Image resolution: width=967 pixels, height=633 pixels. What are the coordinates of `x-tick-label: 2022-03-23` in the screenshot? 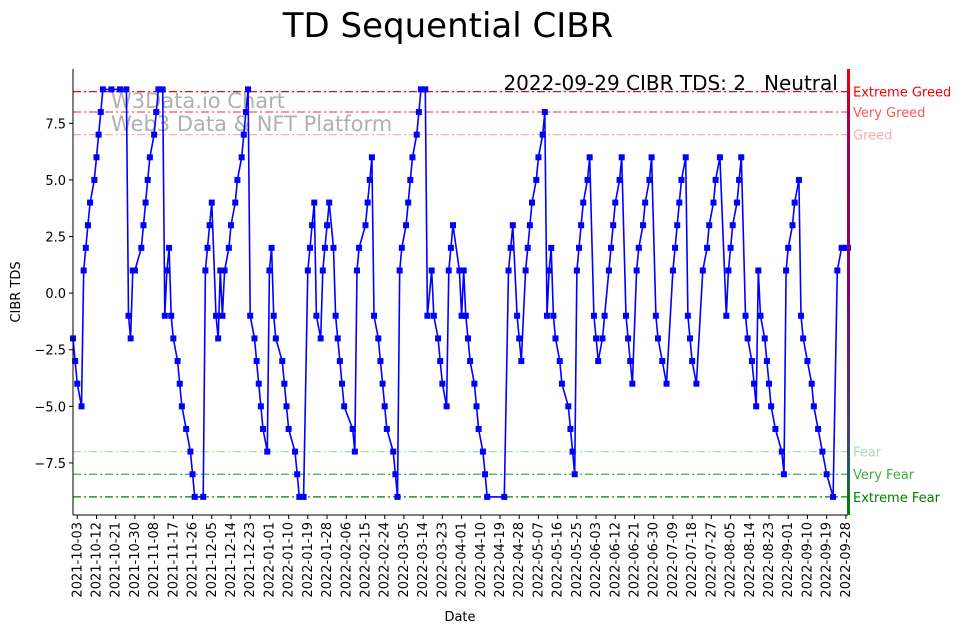 It's located at (442, 560).